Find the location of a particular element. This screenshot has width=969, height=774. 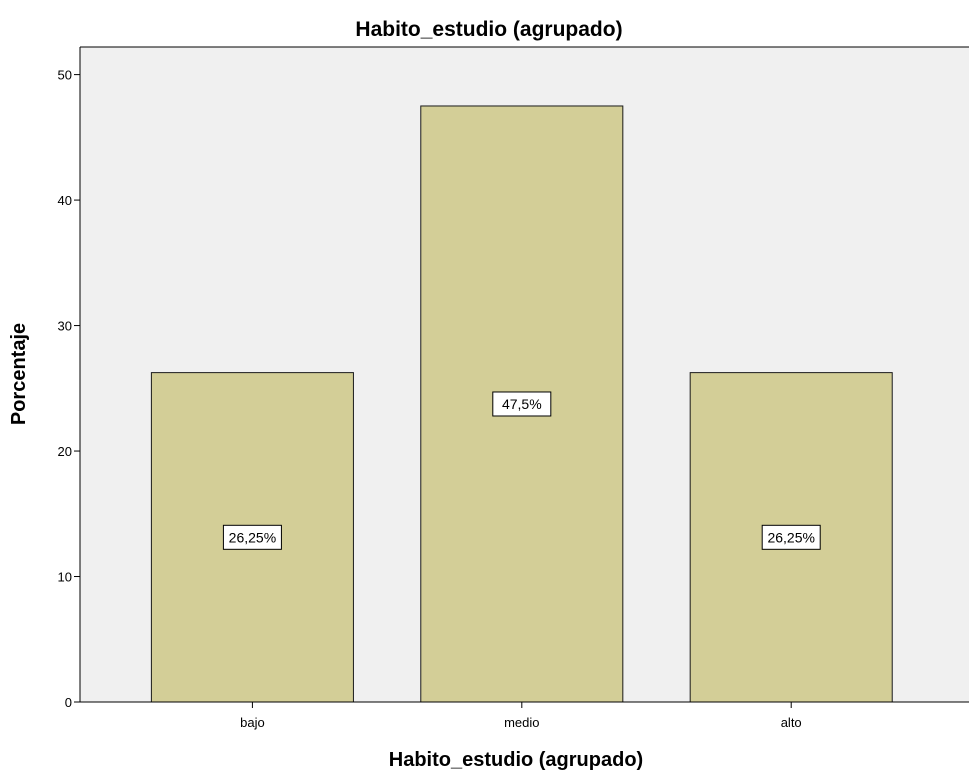

data-labels-group: 26,25% 47,5% 26,25% is located at coordinates (521, 470).